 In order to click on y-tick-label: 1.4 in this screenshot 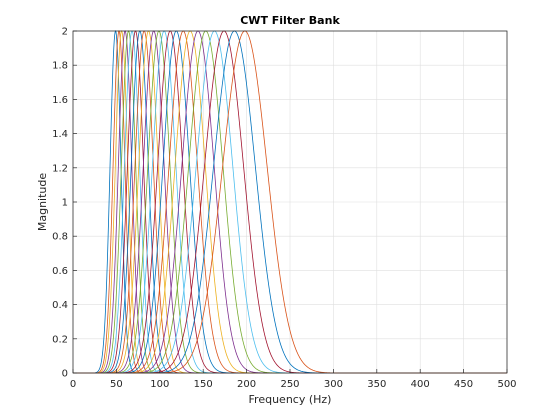, I will do `click(60, 134)`.